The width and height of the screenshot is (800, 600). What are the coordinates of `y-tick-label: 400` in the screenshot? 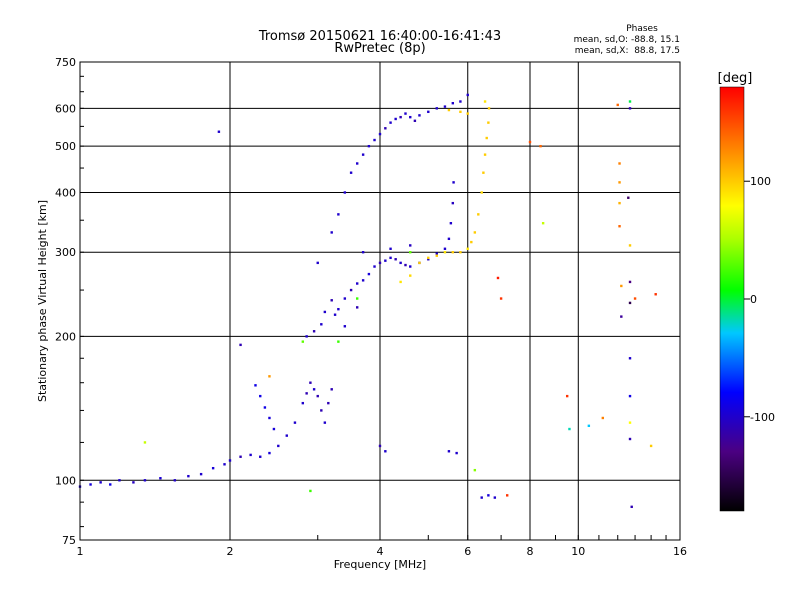 It's located at (65, 192).